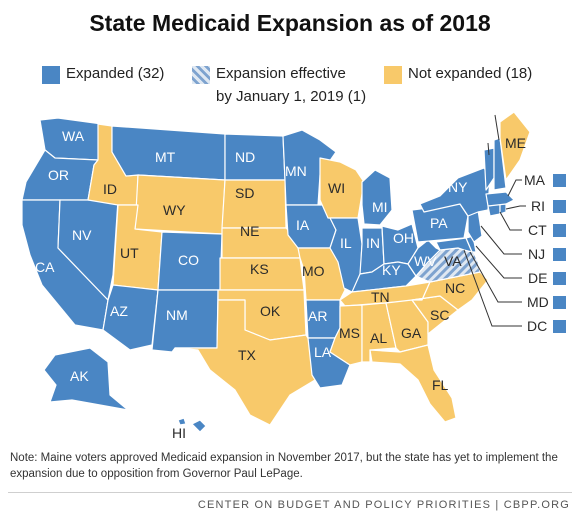 The width and height of the screenshot is (580, 520). I want to click on label-KS: KS, so click(259, 269).